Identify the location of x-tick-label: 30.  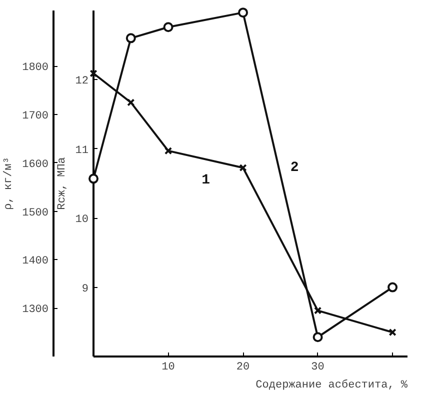
(317, 368).